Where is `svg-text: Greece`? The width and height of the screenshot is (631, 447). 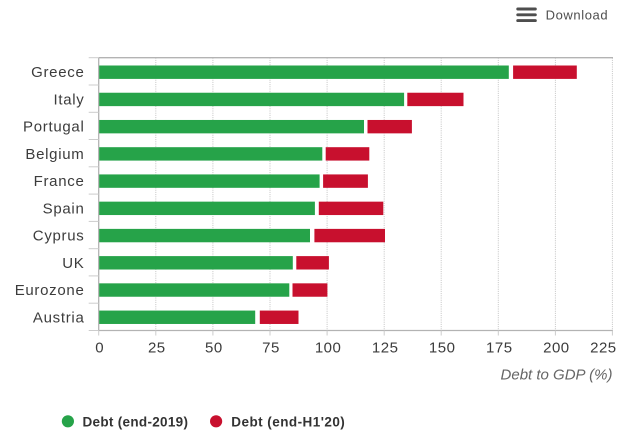 svg-text: Greece is located at coordinates (57, 72).